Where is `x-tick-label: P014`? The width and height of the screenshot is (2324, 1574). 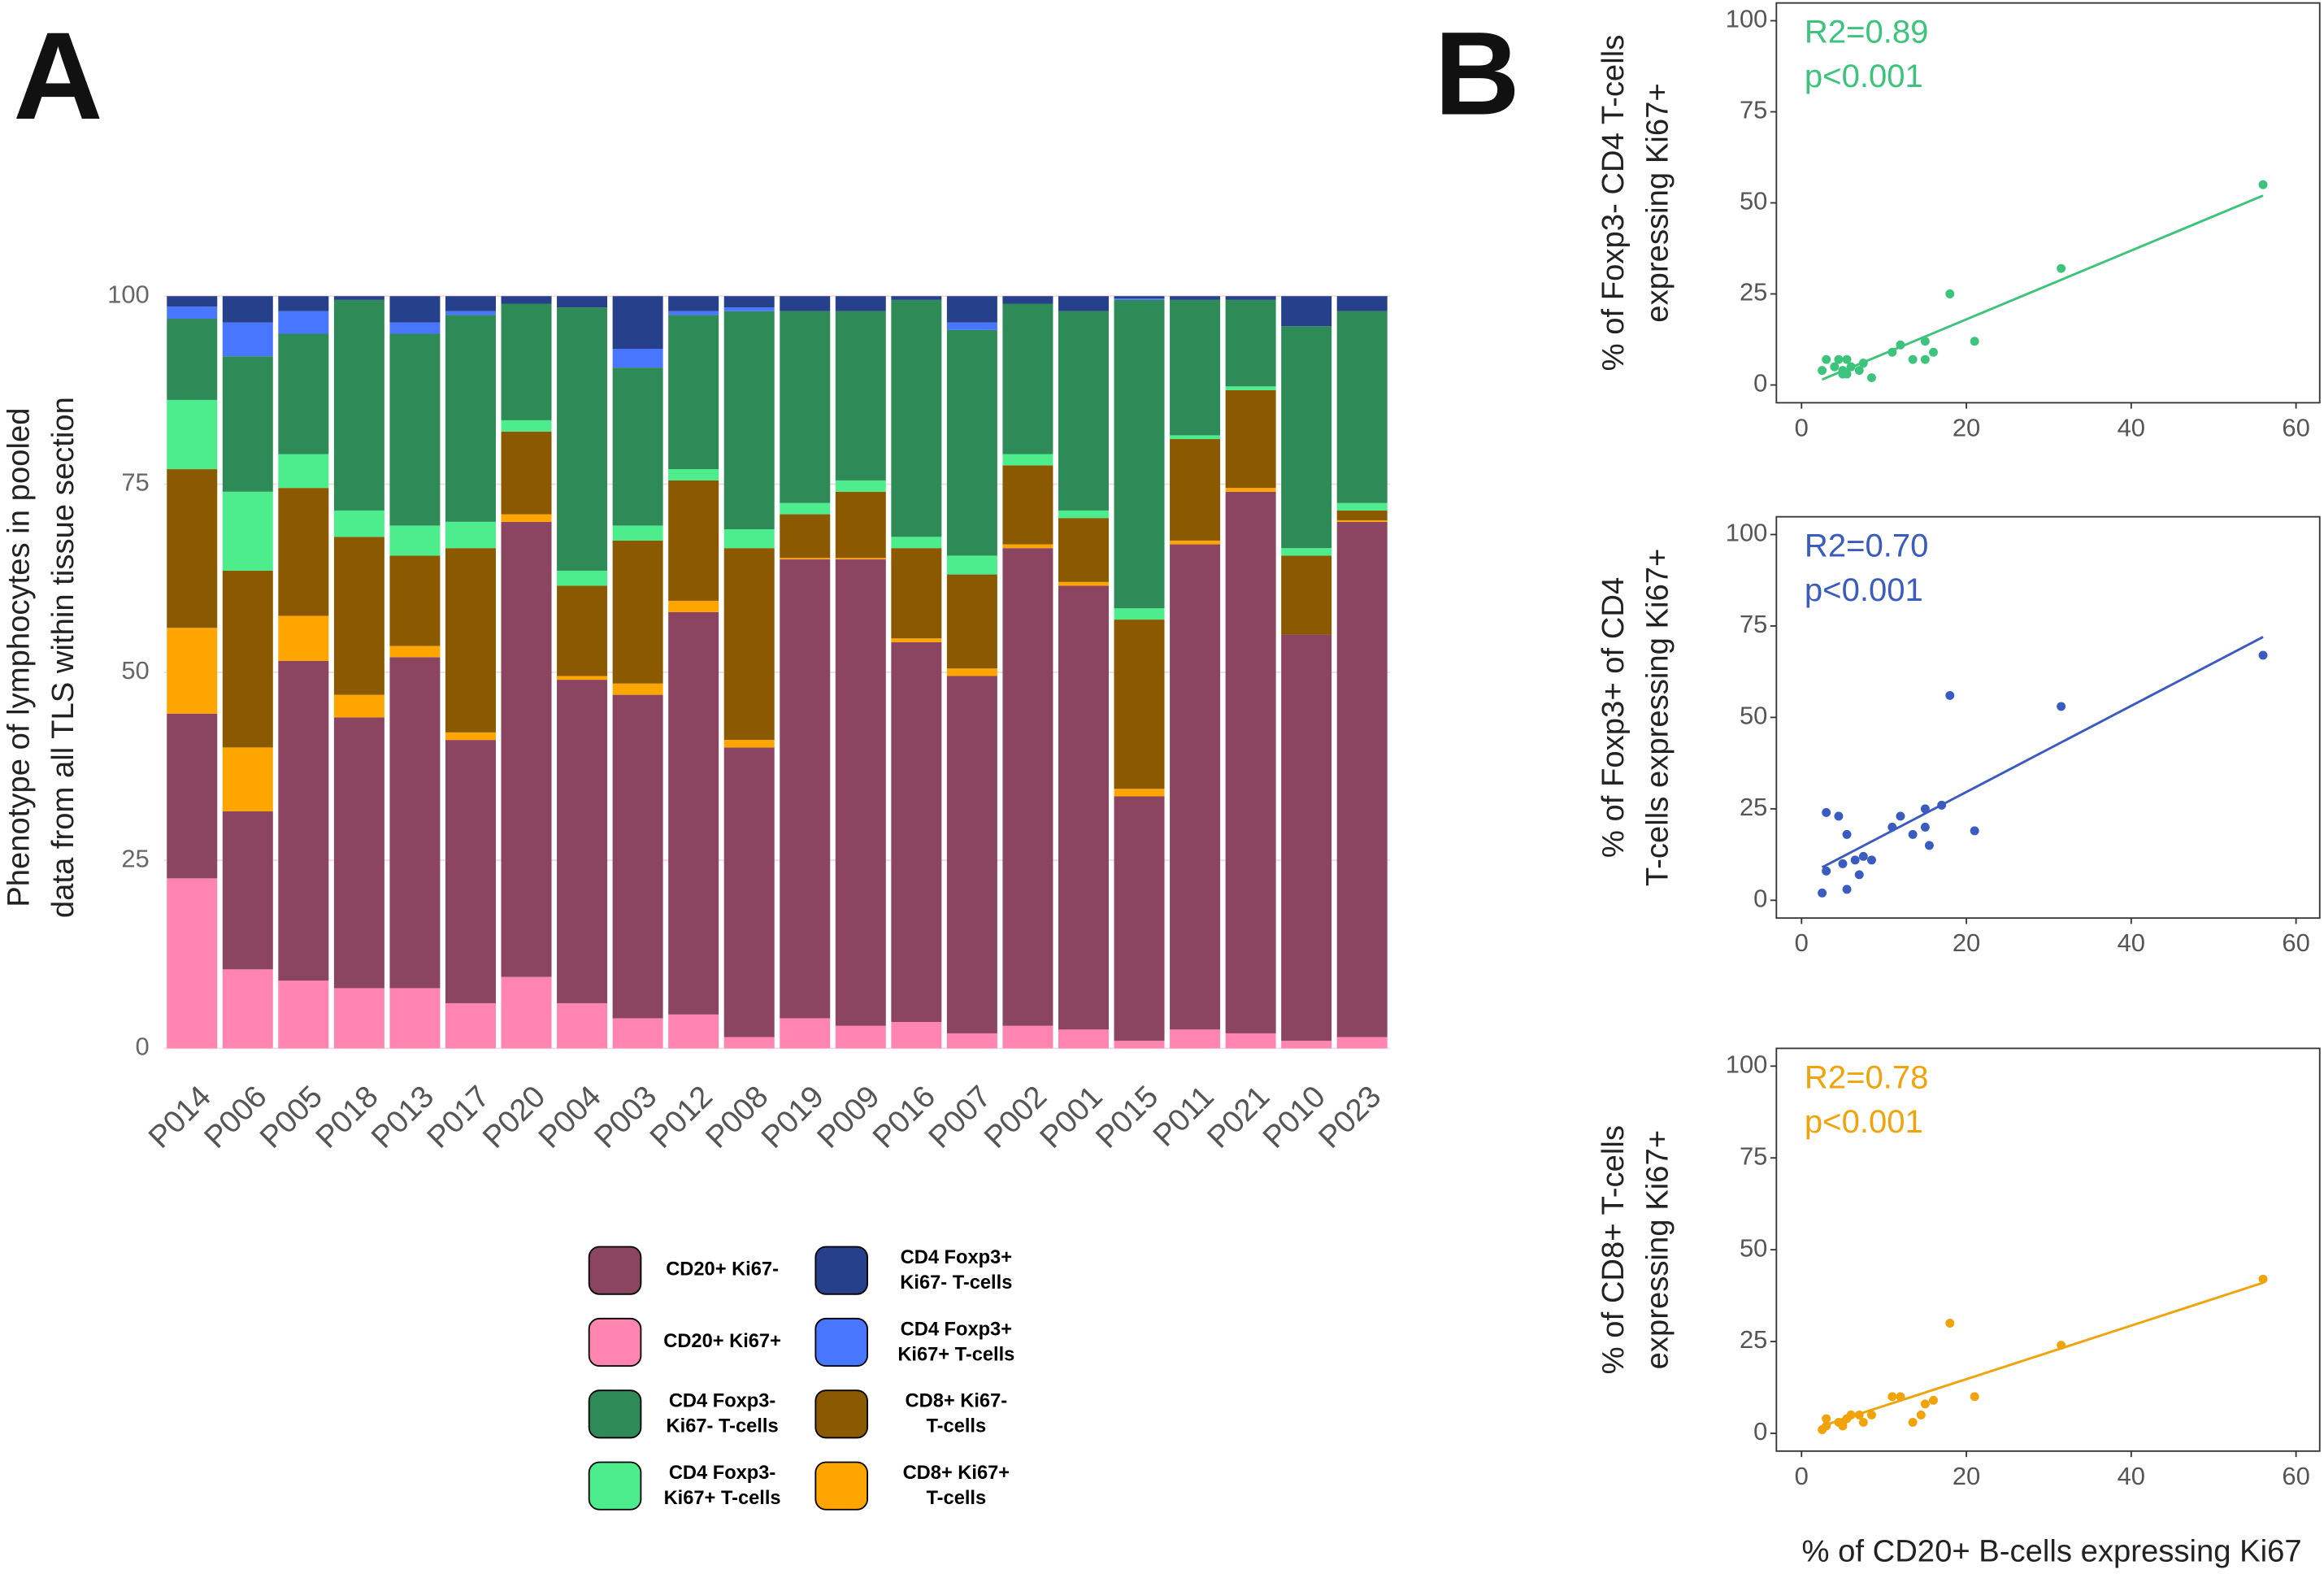
x-tick-label: P014 is located at coordinates (179, 1117).